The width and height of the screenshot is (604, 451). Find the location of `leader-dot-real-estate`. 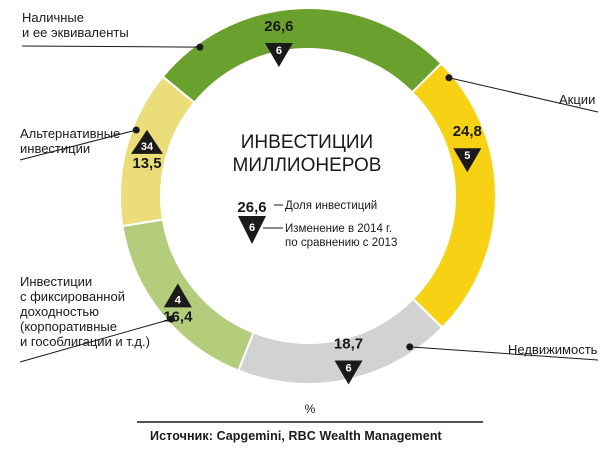

leader-dot-real-estate is located at coordinates (410, 347).